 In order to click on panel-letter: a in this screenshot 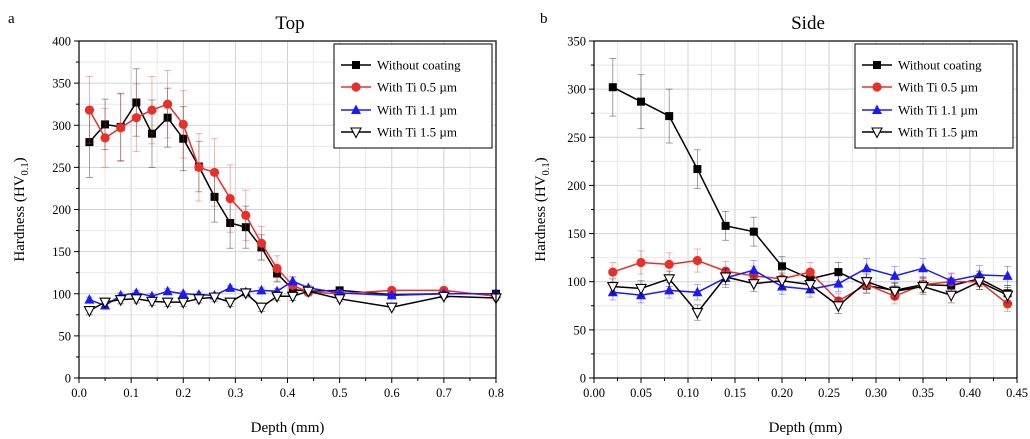, I will do `click(11, 19)`.